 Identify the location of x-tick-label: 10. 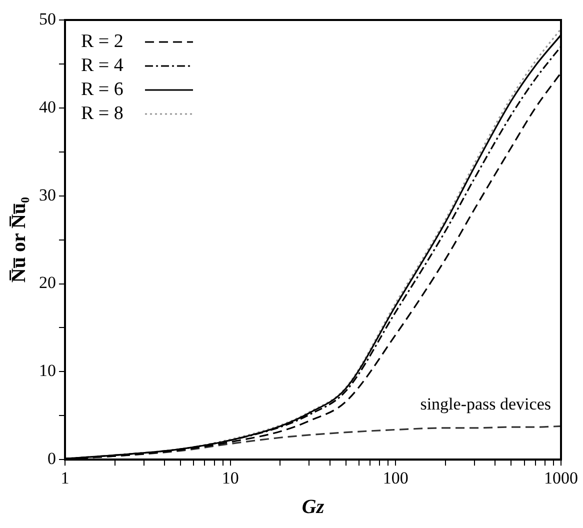
(230, 478).